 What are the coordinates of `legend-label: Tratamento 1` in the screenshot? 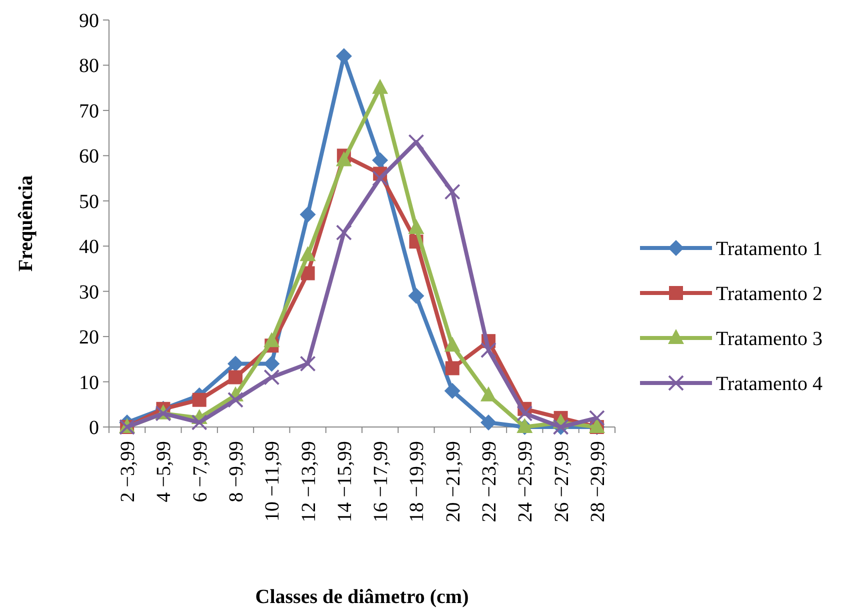 It's located at (769, 249).